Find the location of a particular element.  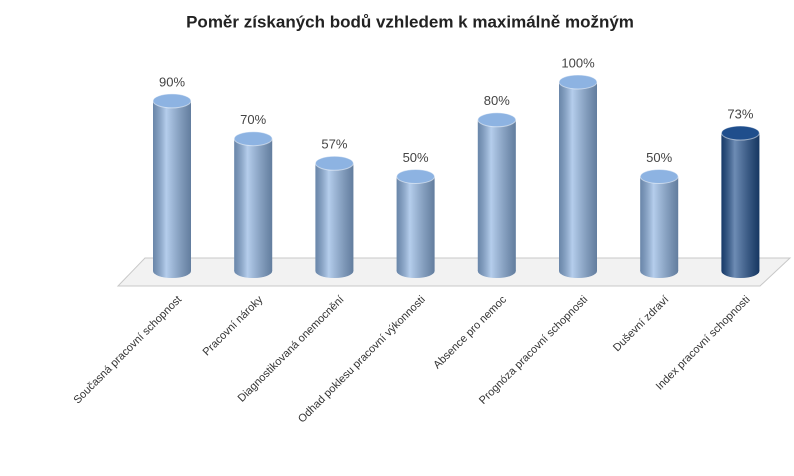

x-tick-label: Odhad poklesu pracovní výkonnosti is located at coordinates (362, 360).